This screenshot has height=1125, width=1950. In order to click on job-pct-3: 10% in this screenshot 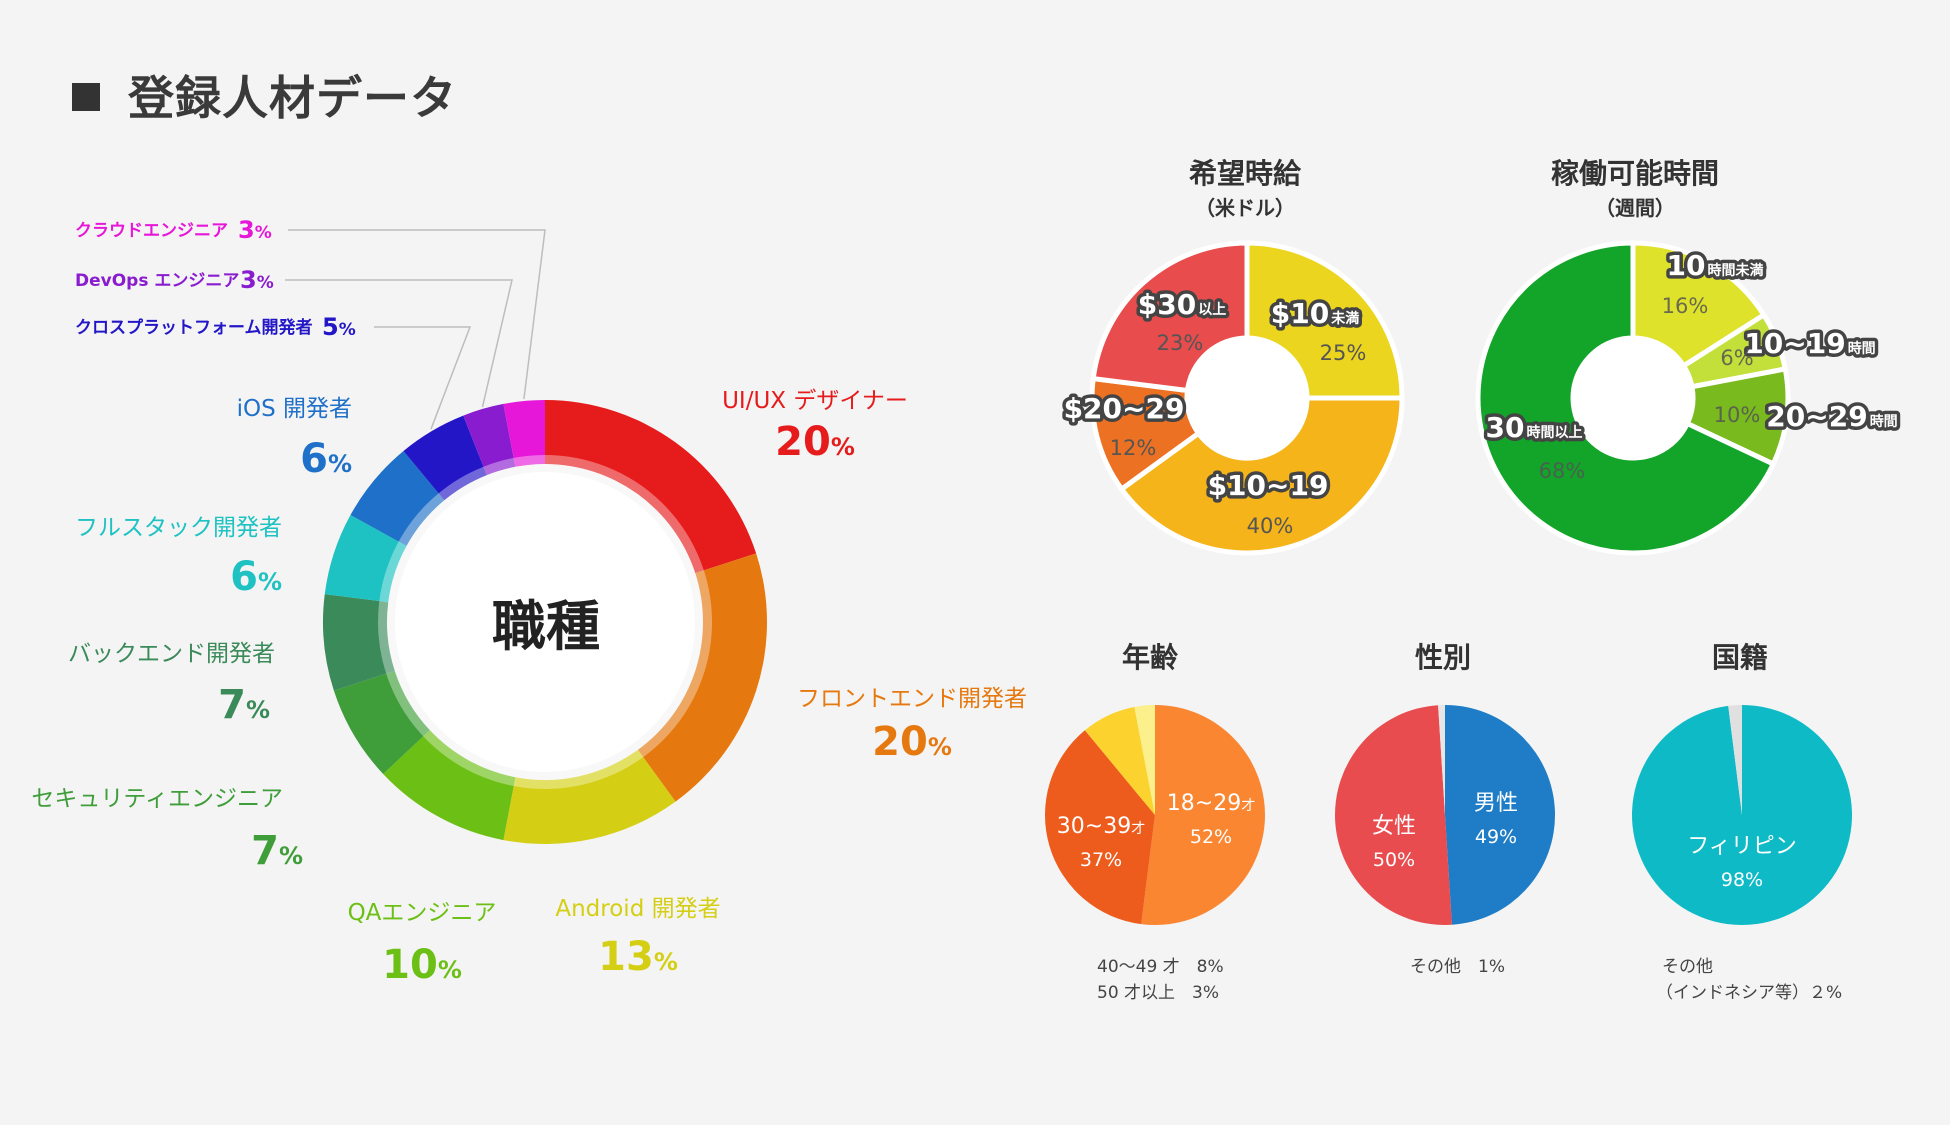, I will do `click(422, 965)`.